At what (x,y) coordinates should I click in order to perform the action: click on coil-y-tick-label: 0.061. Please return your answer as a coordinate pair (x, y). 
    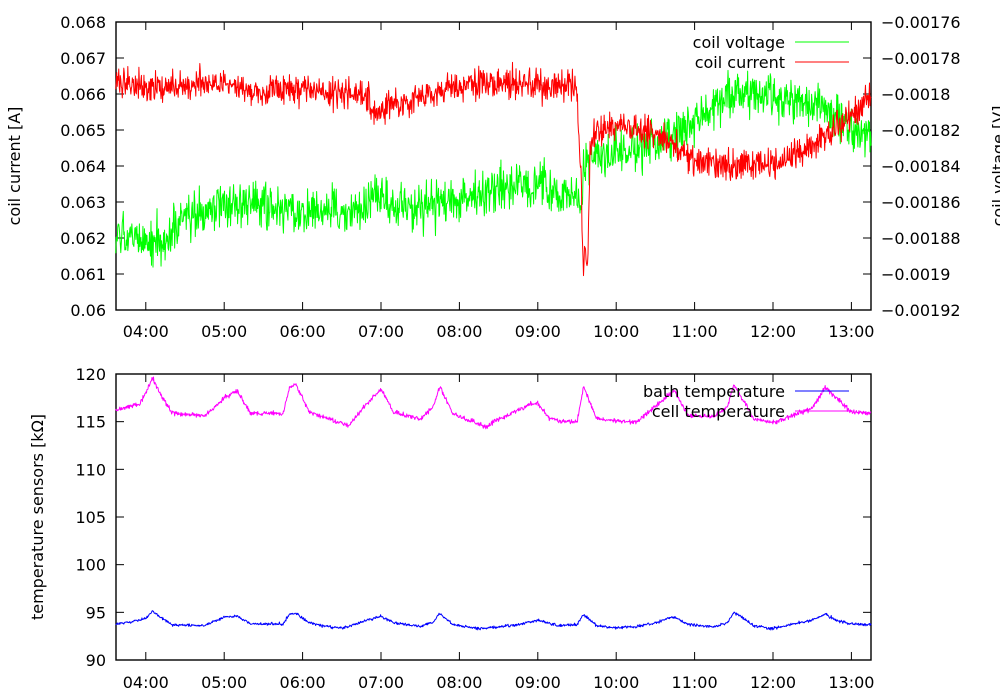
    Looking at the image, I should click on (83, 274).